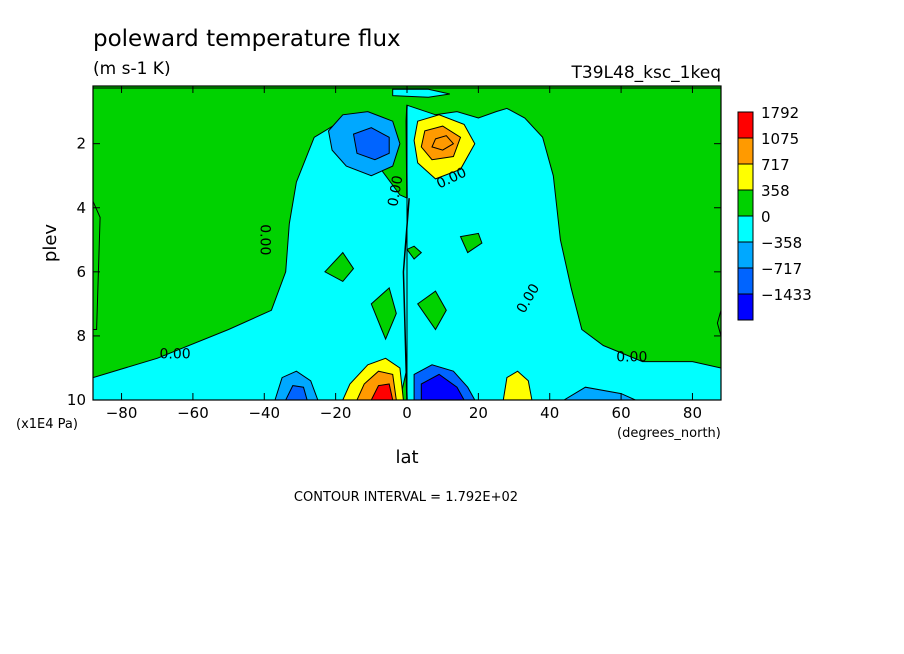  Describe the element at coordinates (132, 69) in the screenshot. I see `chart-units: (m s-1 K)` at that location.